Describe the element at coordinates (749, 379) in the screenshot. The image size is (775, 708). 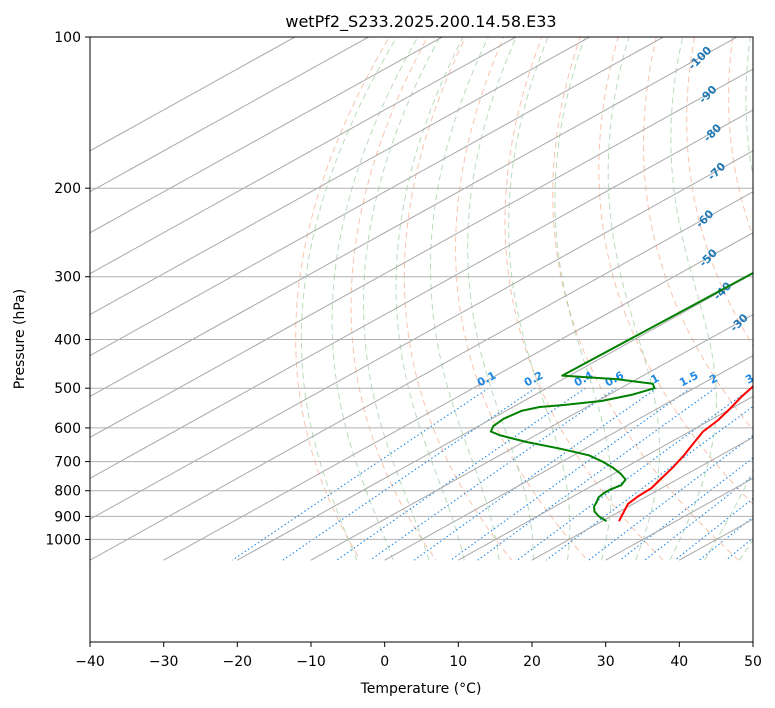
I see `mixing-ratio-label: 3` at that location.